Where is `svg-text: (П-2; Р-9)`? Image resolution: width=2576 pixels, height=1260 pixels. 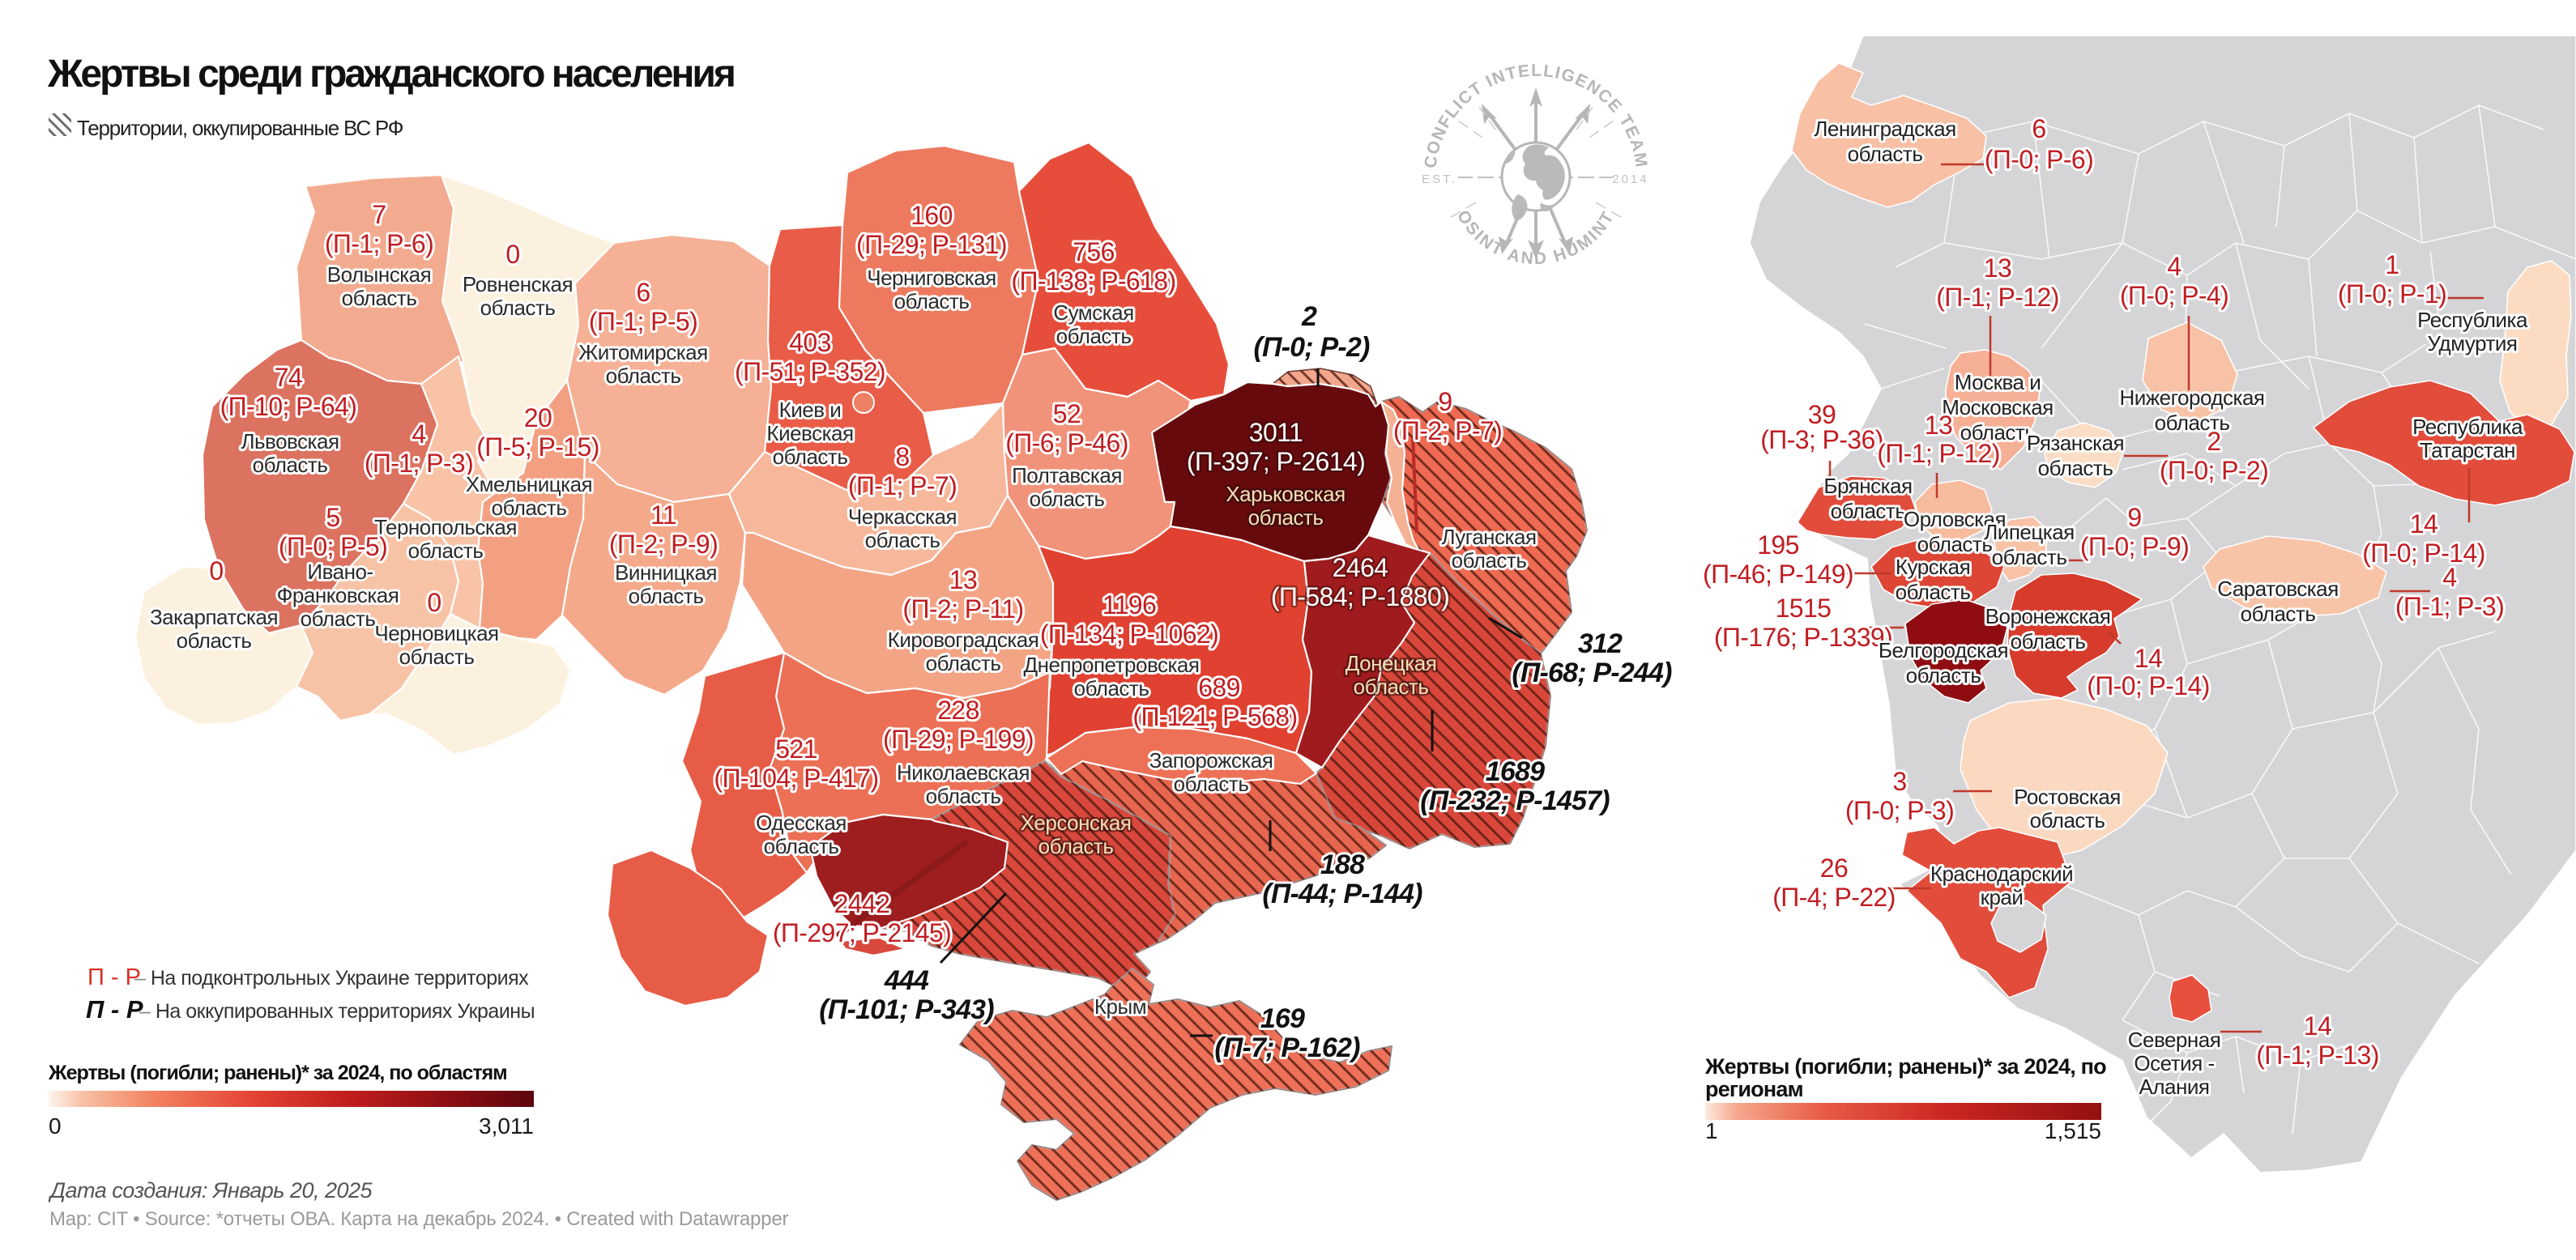
svg-text: (П-2; Р-9) is located at coordinates (663, 544).